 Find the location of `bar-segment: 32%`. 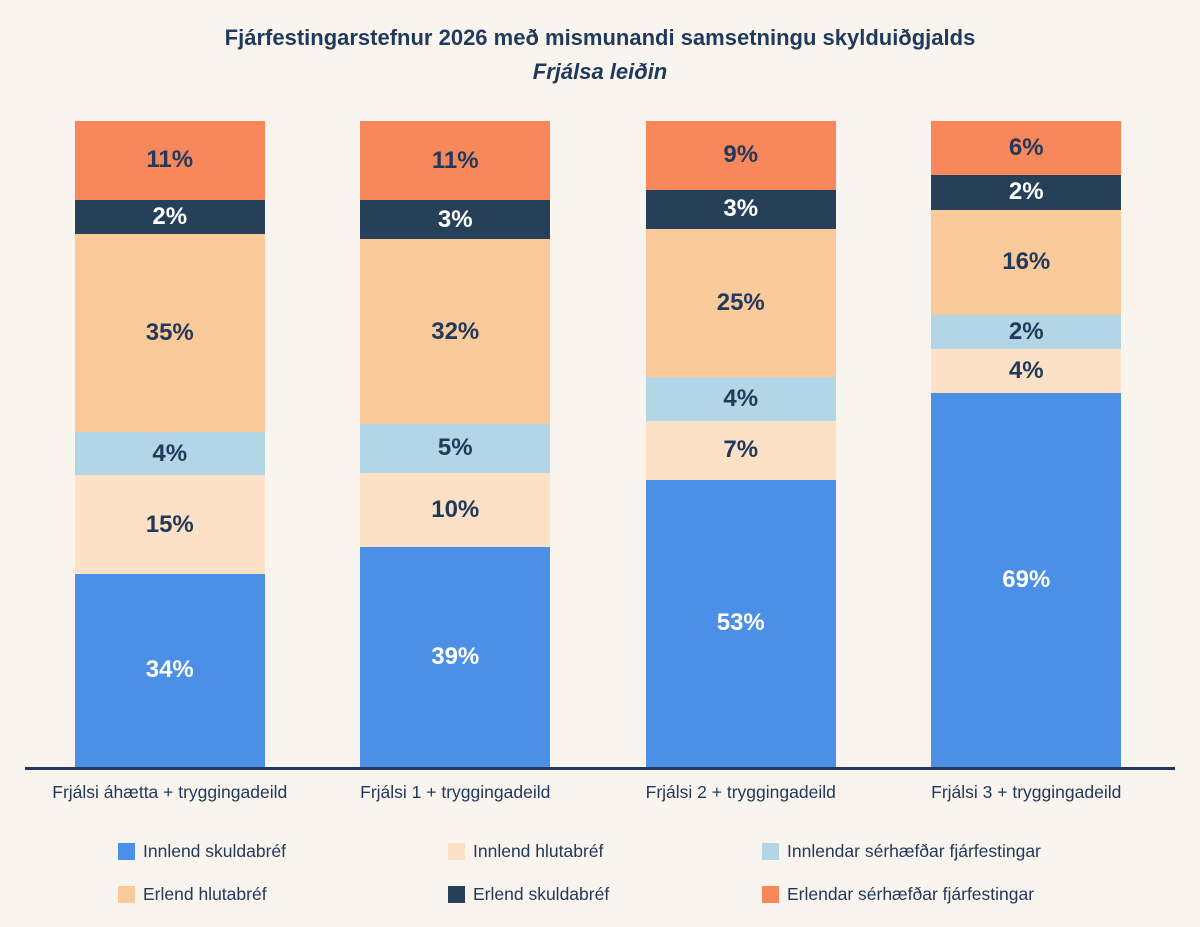

bar-segment: 32% is located at coordinates (455, 331).